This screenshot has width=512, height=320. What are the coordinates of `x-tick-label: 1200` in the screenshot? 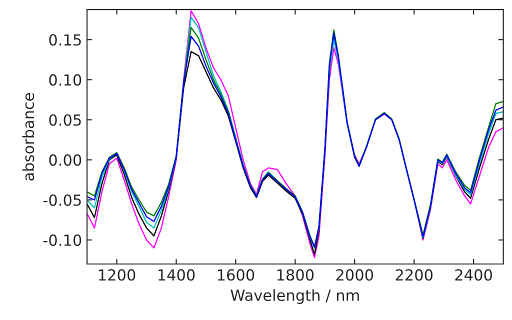 It's located at (117, 275).